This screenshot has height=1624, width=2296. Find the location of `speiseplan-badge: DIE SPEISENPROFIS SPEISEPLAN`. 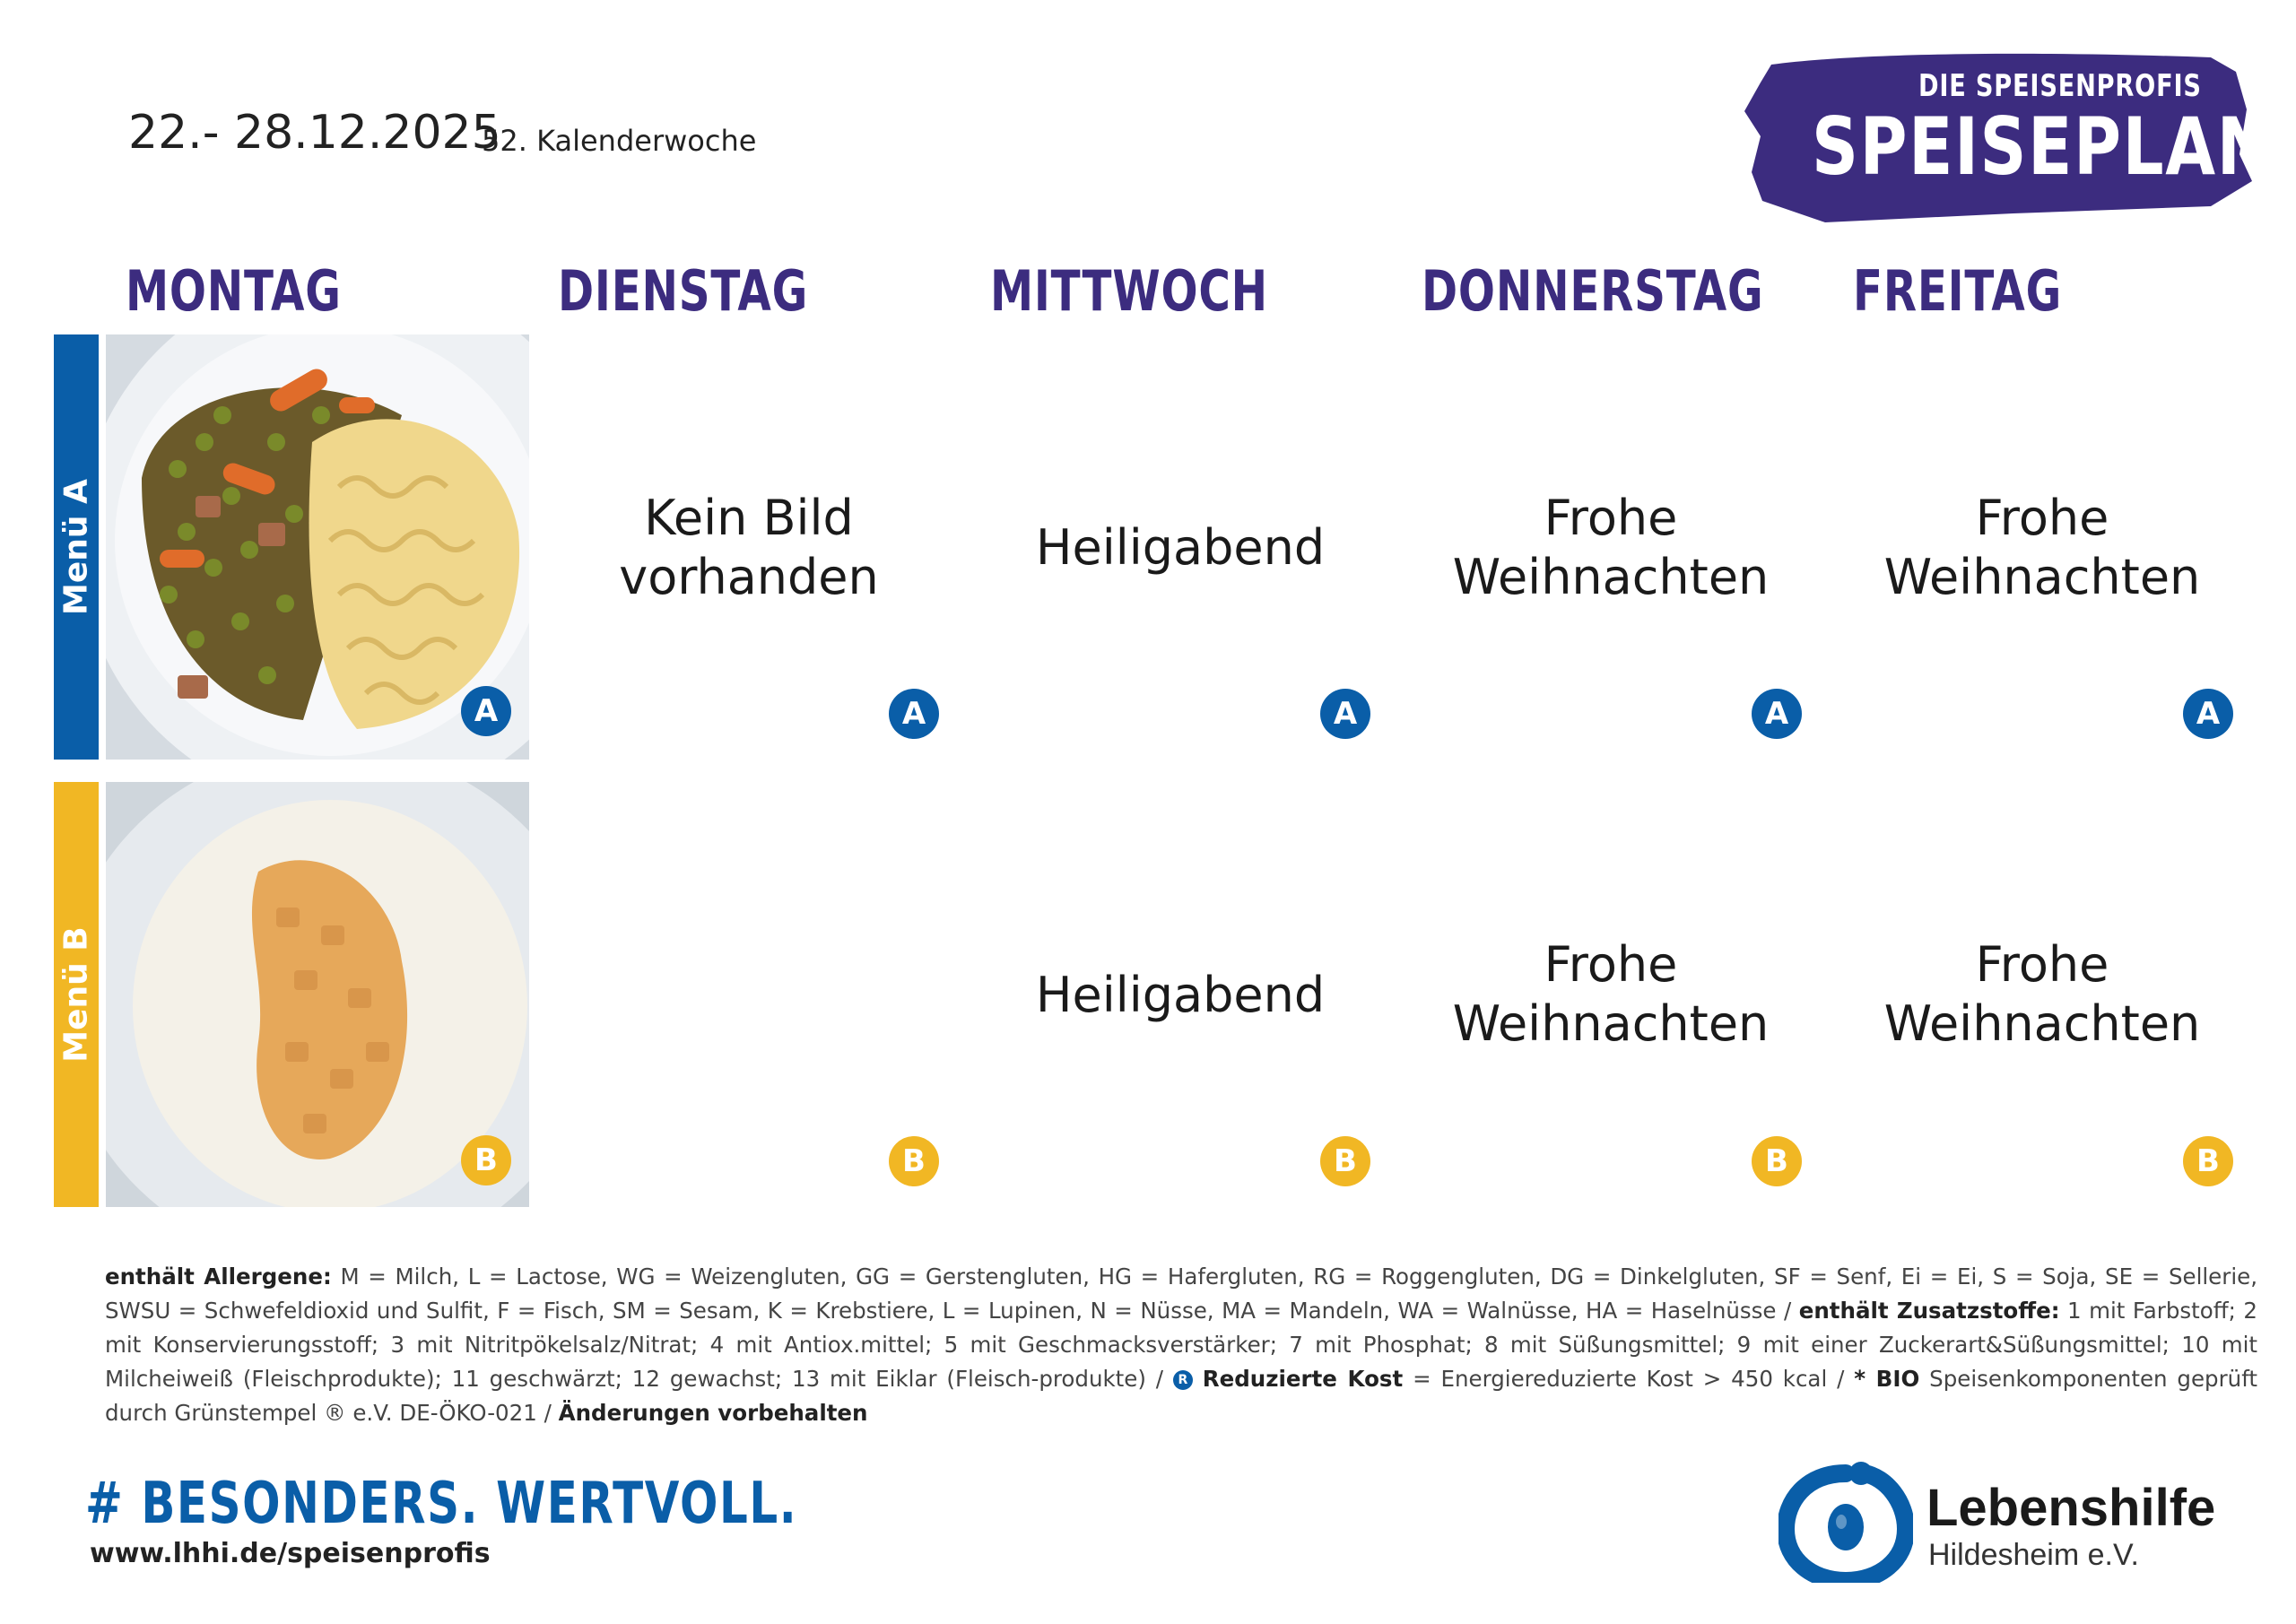

speiseplan-badge: DIE SPEISENPROFIS SPEISEPLAN is located at coordinates (2007, 134).